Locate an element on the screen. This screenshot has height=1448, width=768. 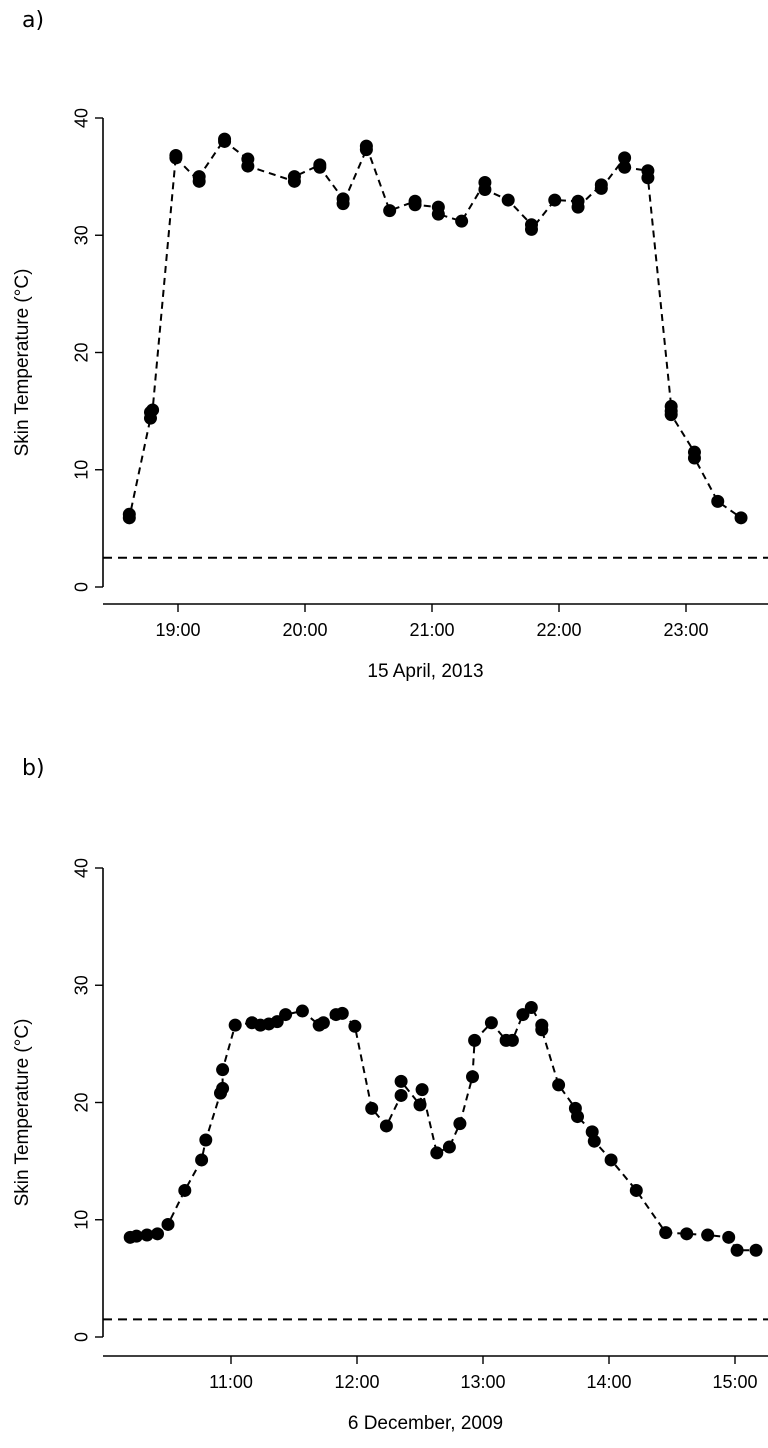
x-tick-label: 23:00 is located at coordinates (685, 630).